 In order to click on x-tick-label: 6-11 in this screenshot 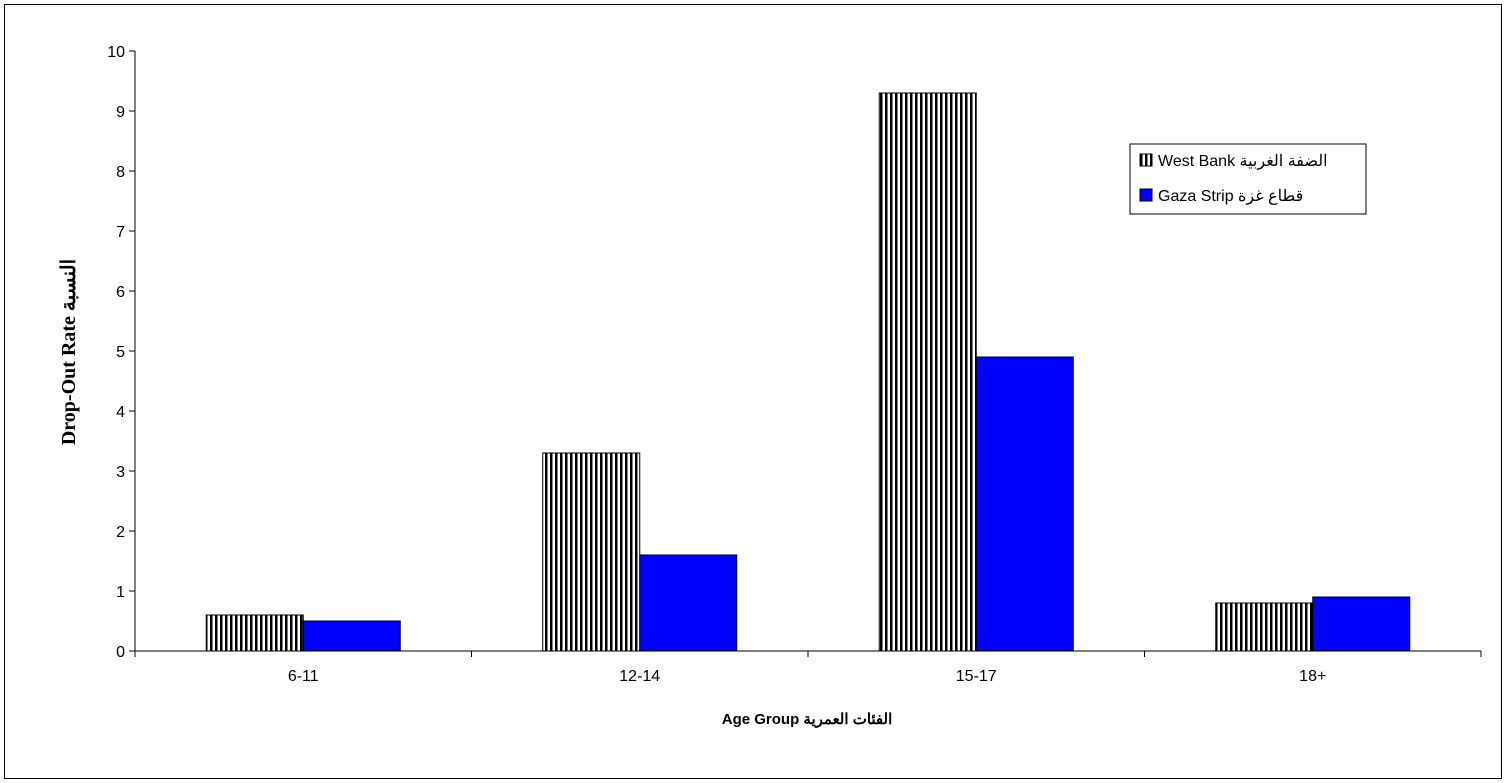, I will do `click(303, 676)`.